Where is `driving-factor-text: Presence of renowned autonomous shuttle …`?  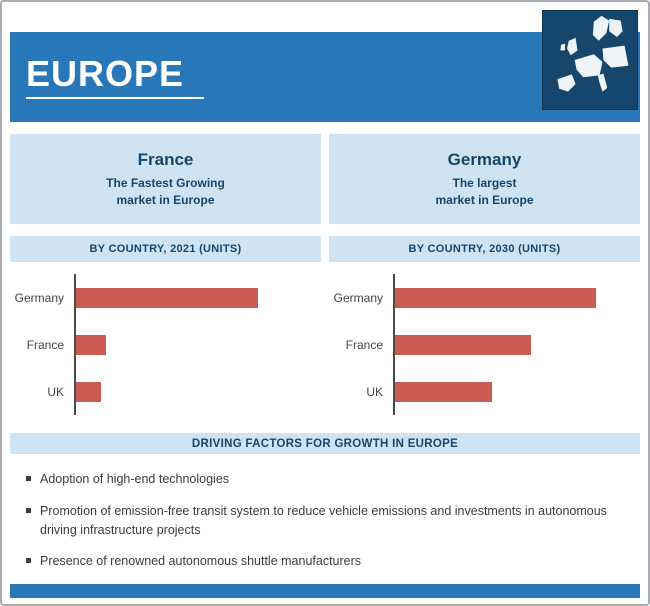 driving-factor-text: Presence of renowned autonomous shuttle … is located at coordinates (201, 561).